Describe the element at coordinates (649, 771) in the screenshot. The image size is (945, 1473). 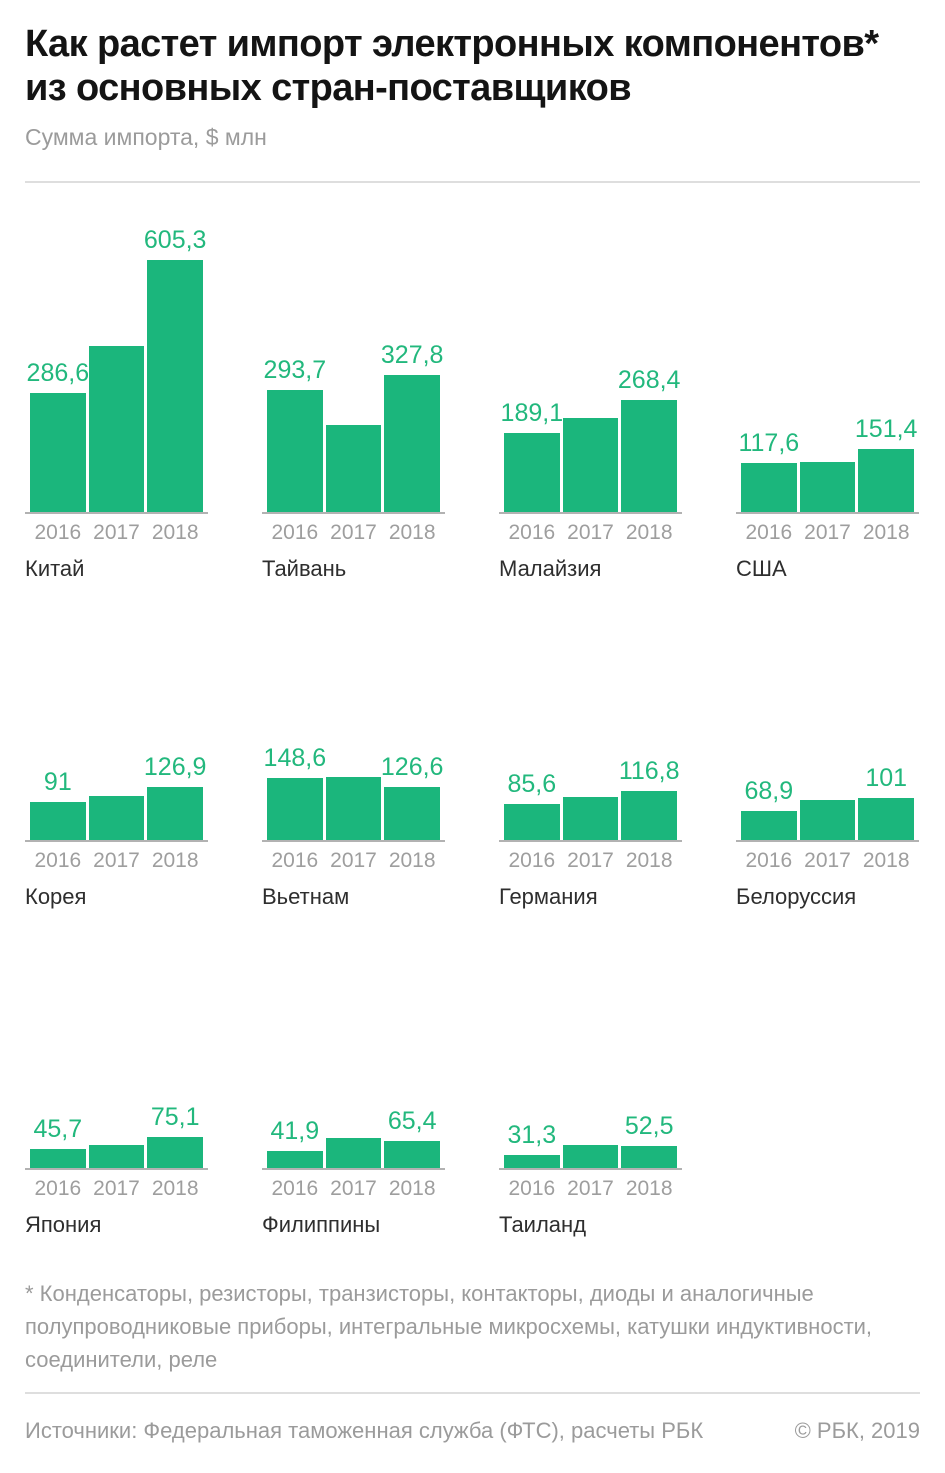
I see `value-label: 116,8` at that location.